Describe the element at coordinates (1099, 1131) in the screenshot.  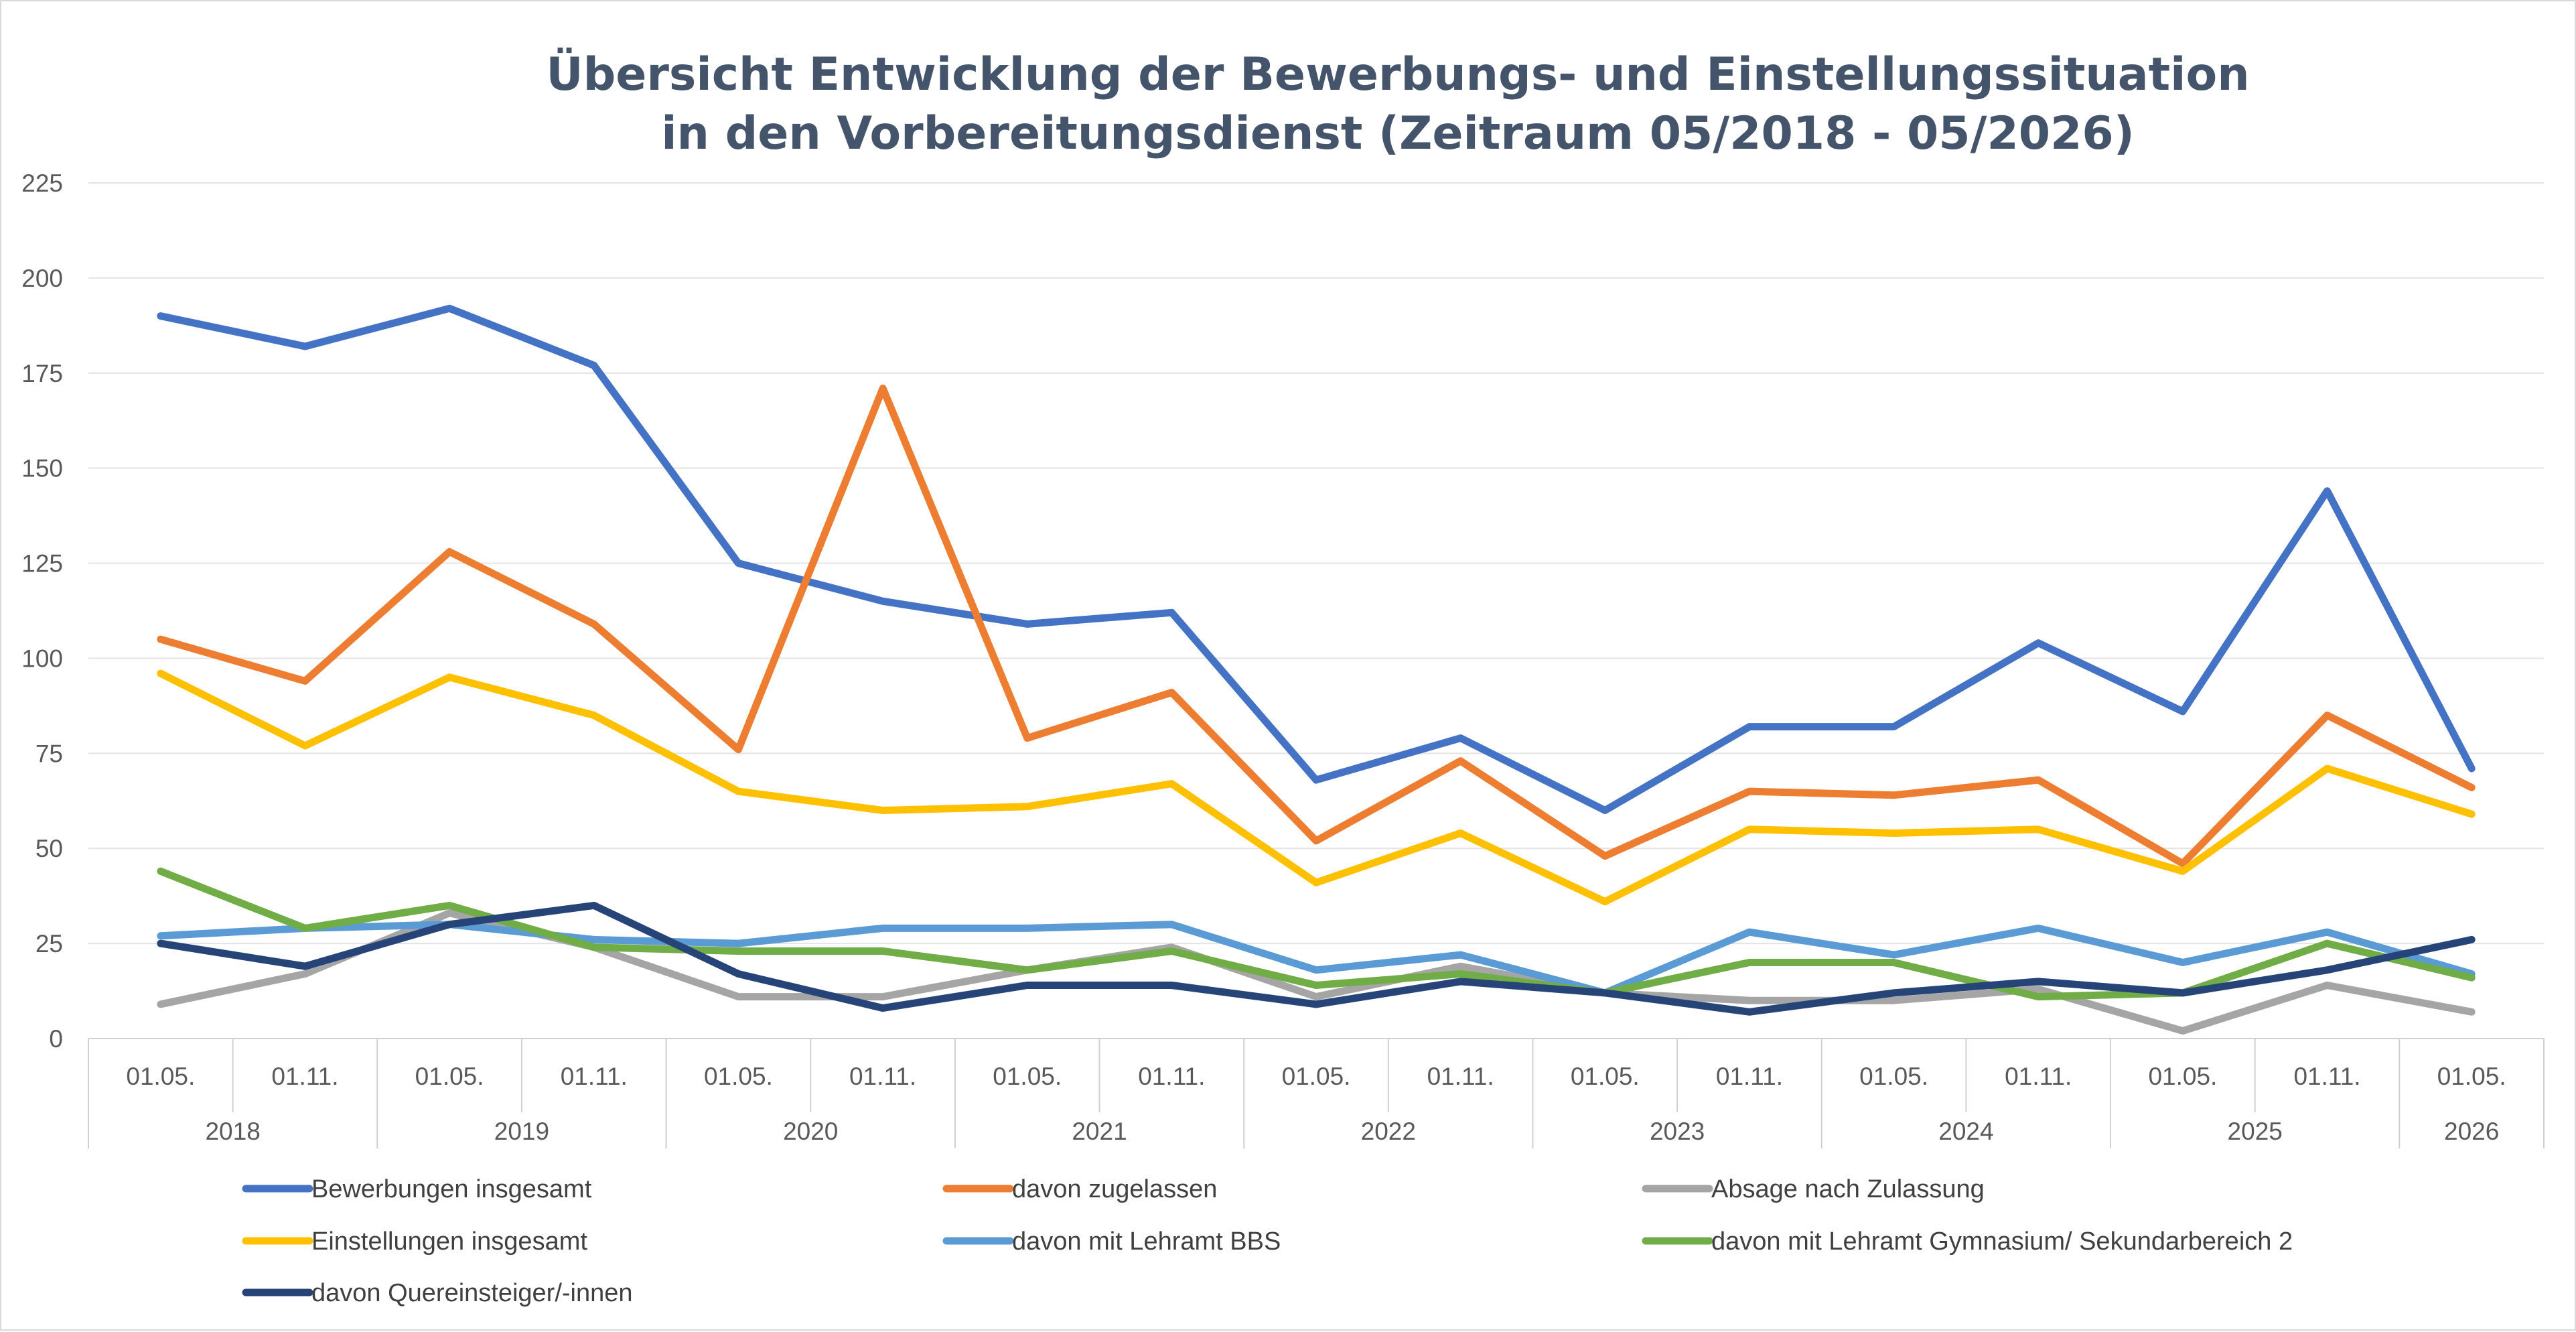
I see `x-year-label: 2021` at that location.